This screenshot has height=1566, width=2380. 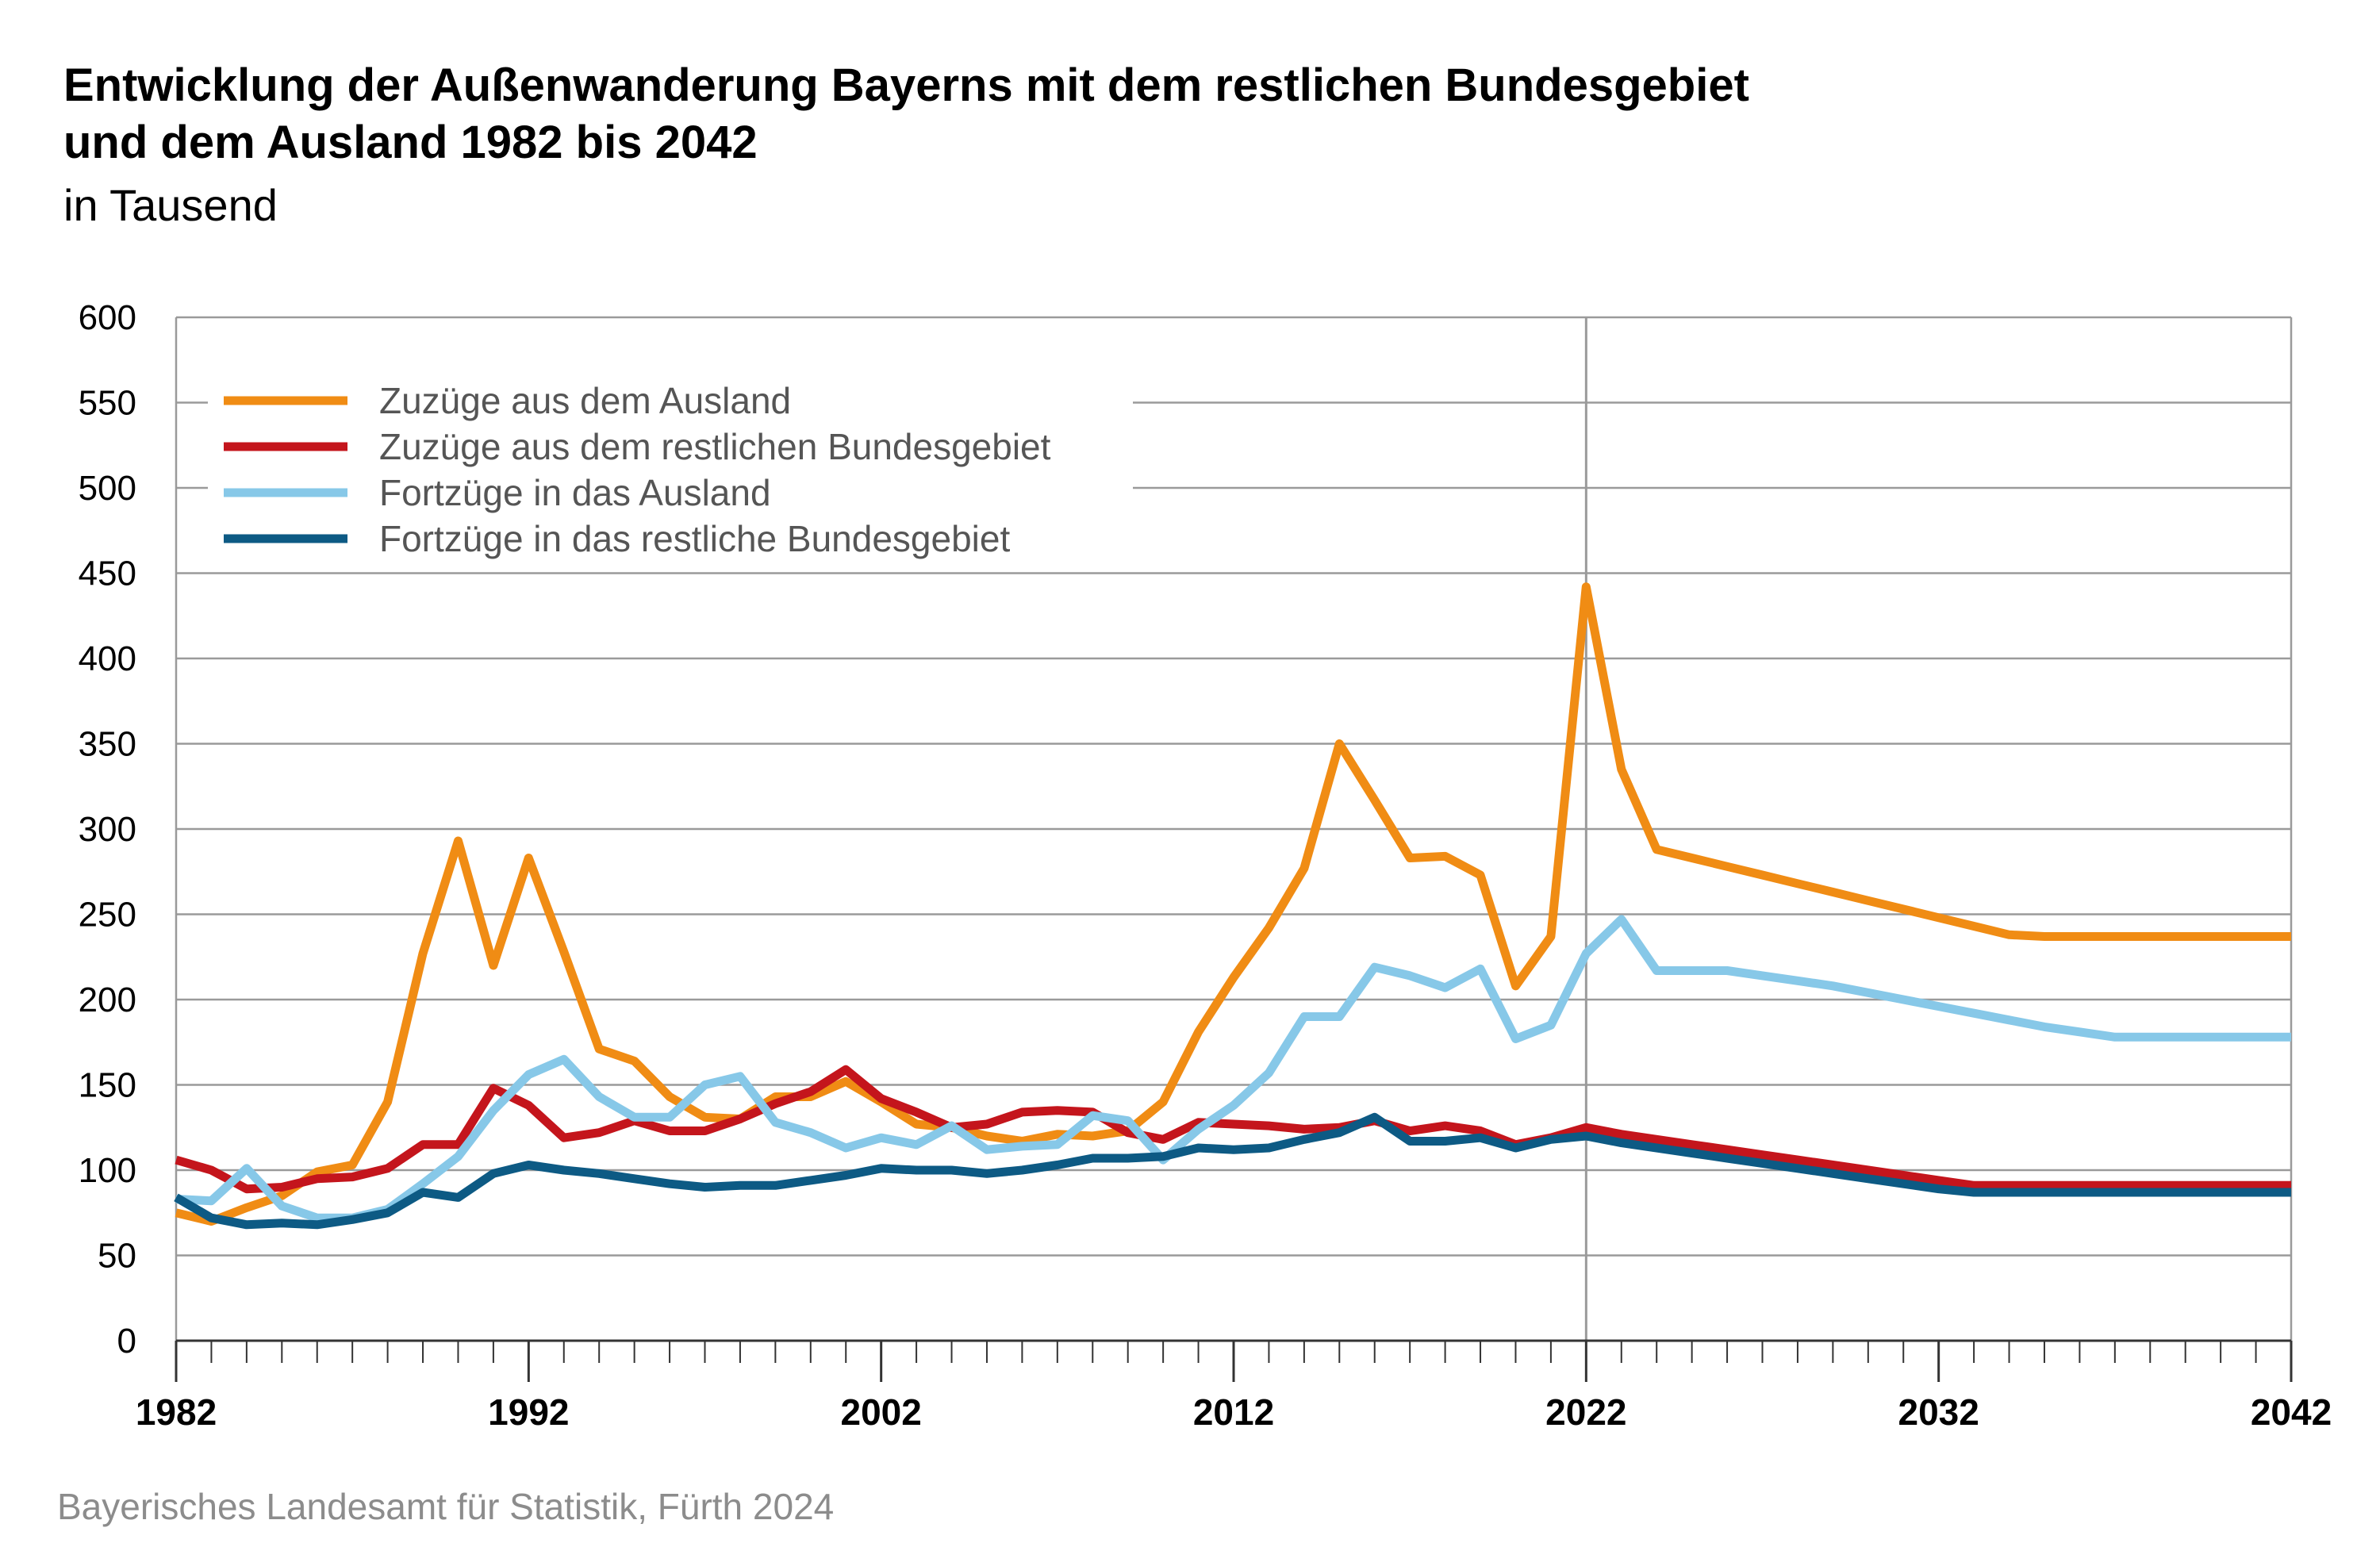 I want to click on y-tick-label: 100, so click(x=107, y=1170).